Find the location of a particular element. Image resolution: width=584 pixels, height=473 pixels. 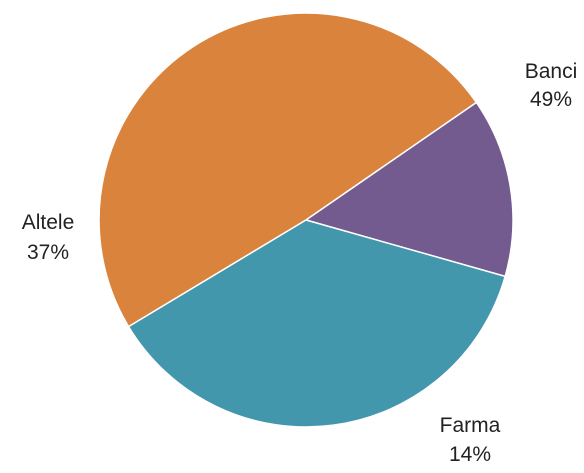

slice-label-farma: Farma is located at coordinates (470, 425).